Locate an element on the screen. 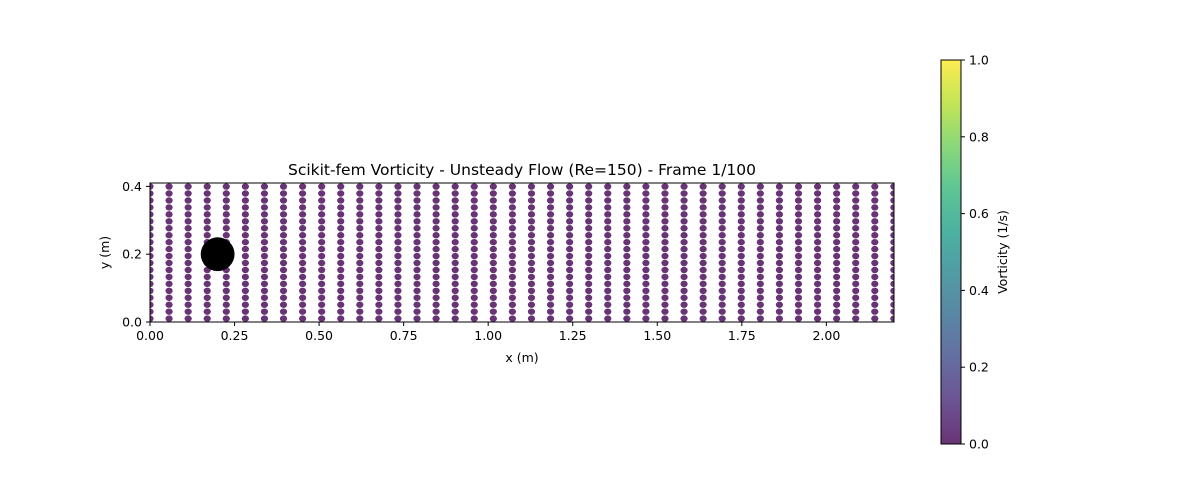 The height and width of the screenshot is (500, 1200). y-tick-label: 0.0 is located at coordinates (132, 322).